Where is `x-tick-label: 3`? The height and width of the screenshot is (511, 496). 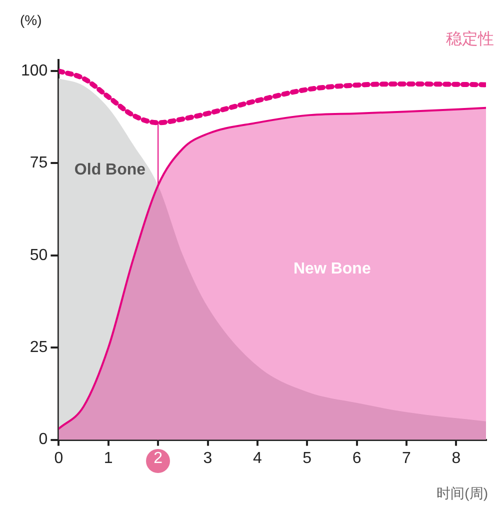
x-tick-label: 3 is located at coordinates (207, 458).